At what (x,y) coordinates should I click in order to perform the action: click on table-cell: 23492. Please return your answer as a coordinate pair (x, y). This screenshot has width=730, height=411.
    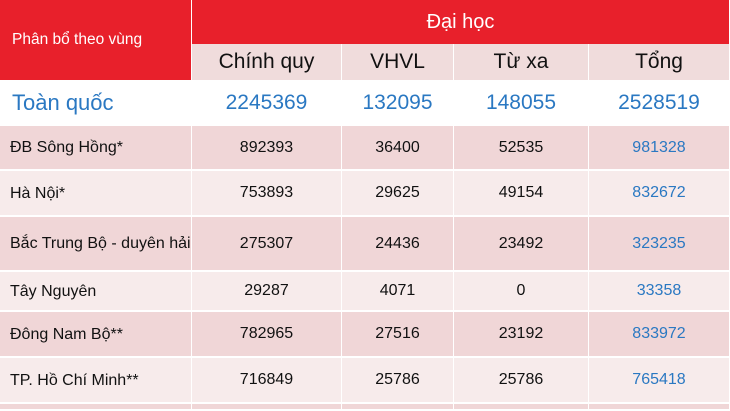
    Looking at the image, I should click on (521, 244).